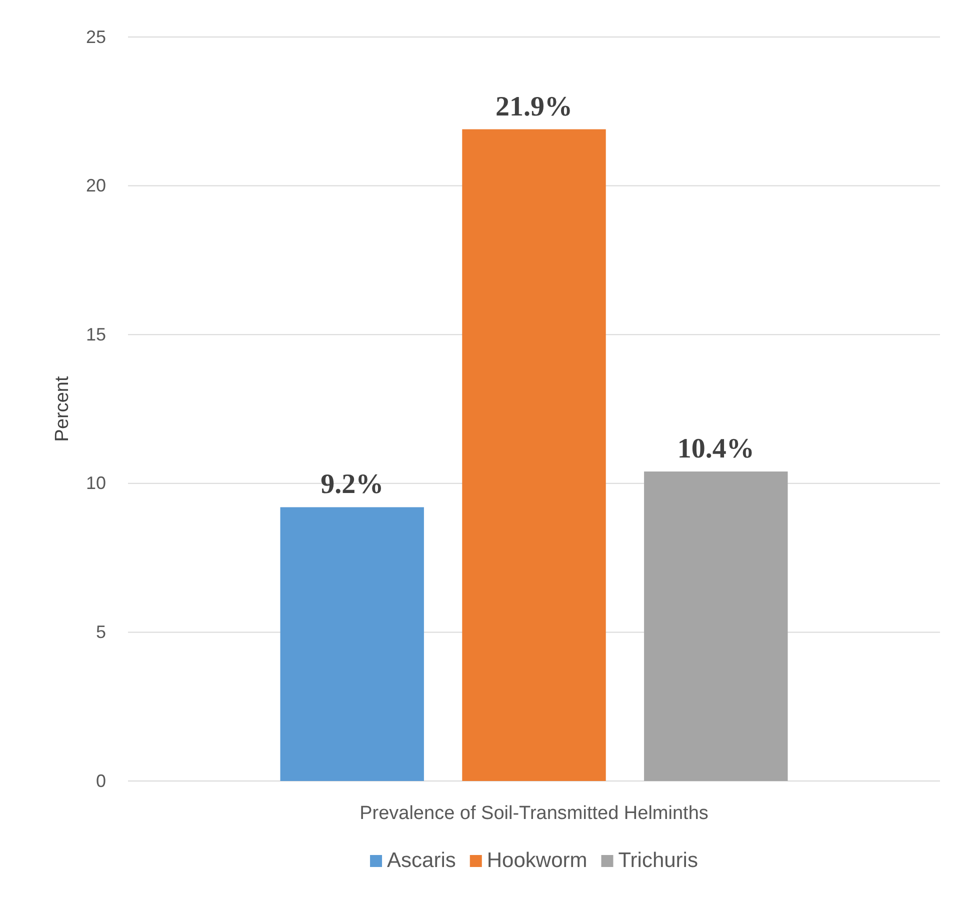  Describe the element at coordinates (352, 484) in the screenshot. I see `data-label: 9.2%` at that location.